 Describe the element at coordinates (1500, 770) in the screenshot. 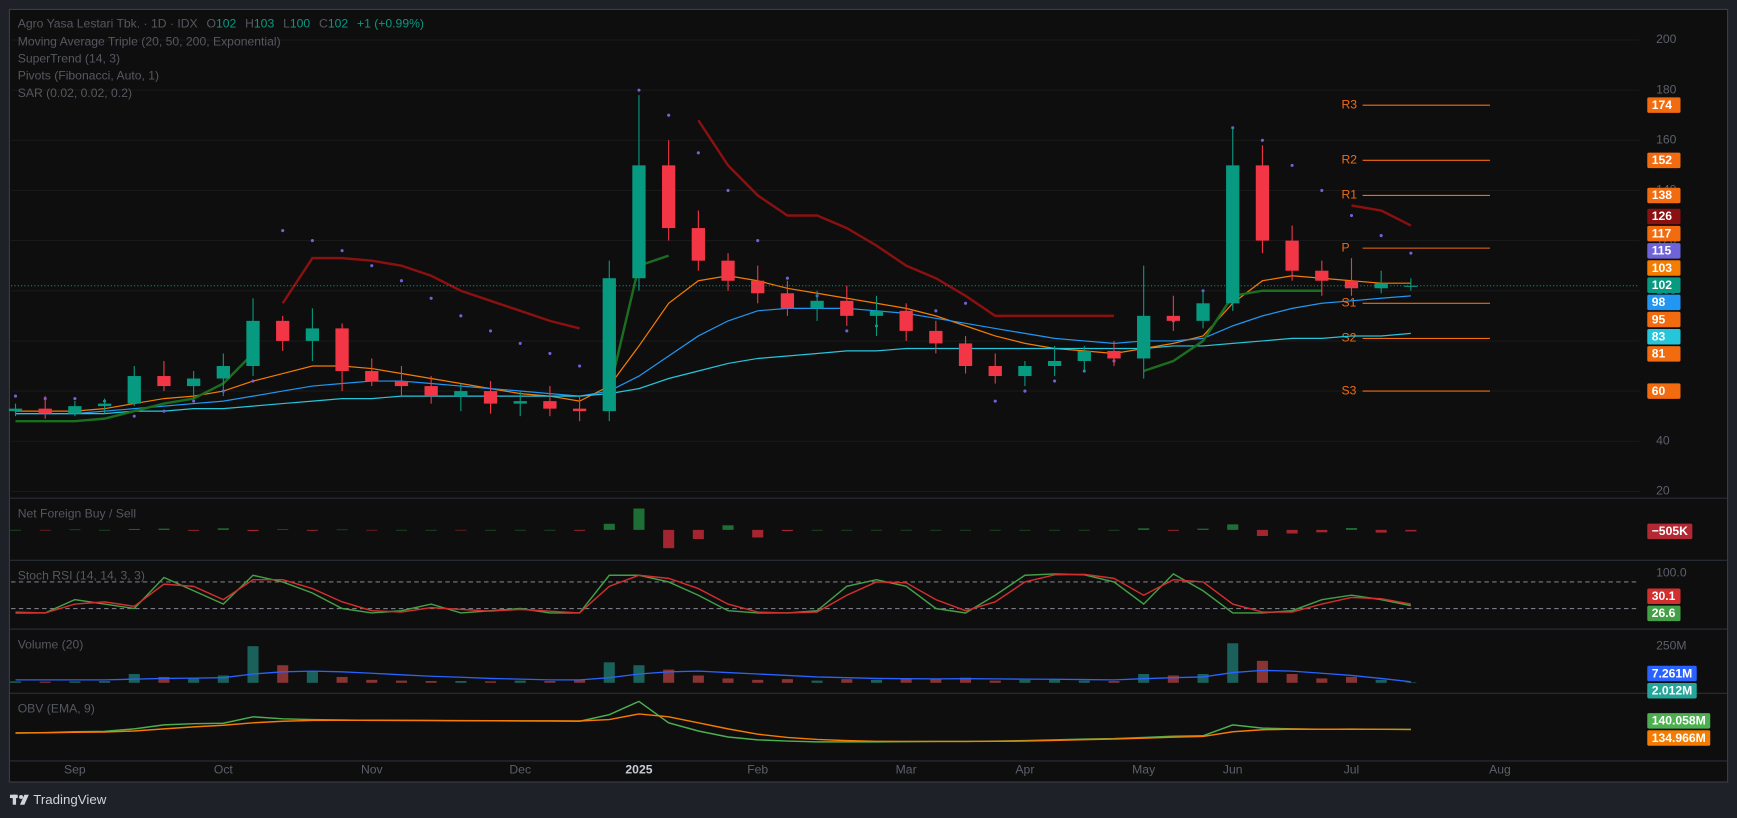

I see `x-tick-label: Aug` at that location.